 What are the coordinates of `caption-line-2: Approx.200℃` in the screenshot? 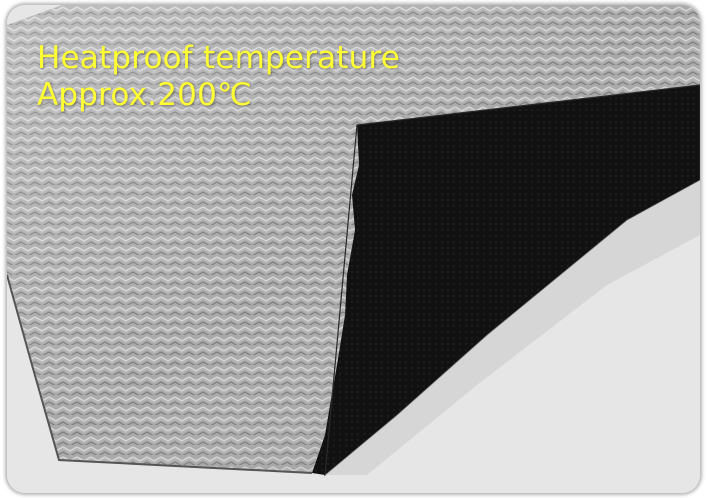 It's located at (145, 95).